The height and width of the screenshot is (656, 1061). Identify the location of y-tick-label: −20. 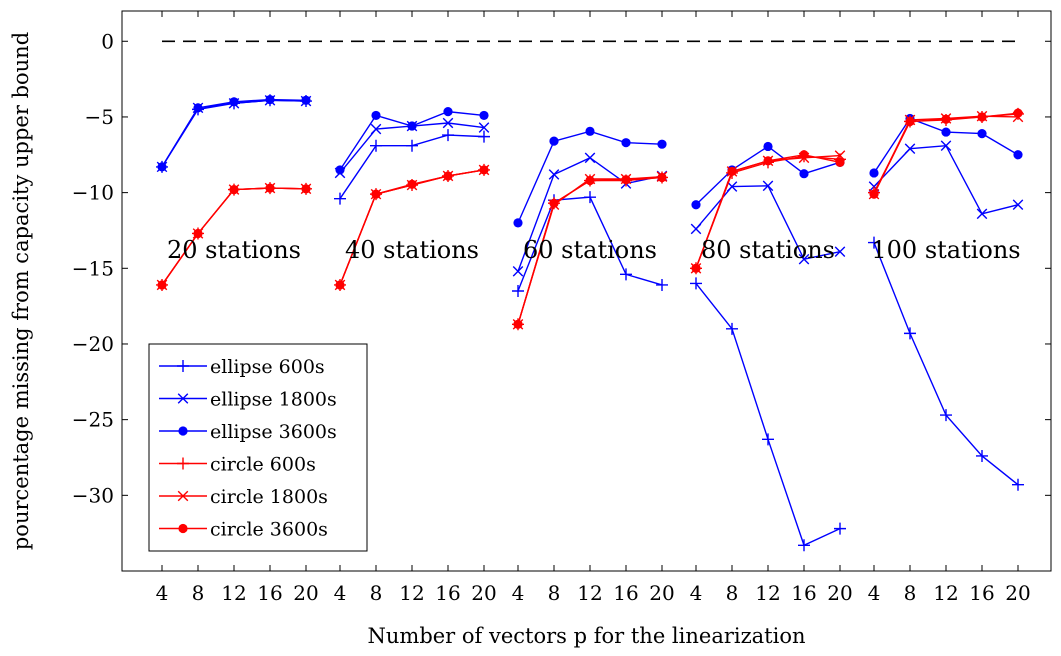
(93, 344).